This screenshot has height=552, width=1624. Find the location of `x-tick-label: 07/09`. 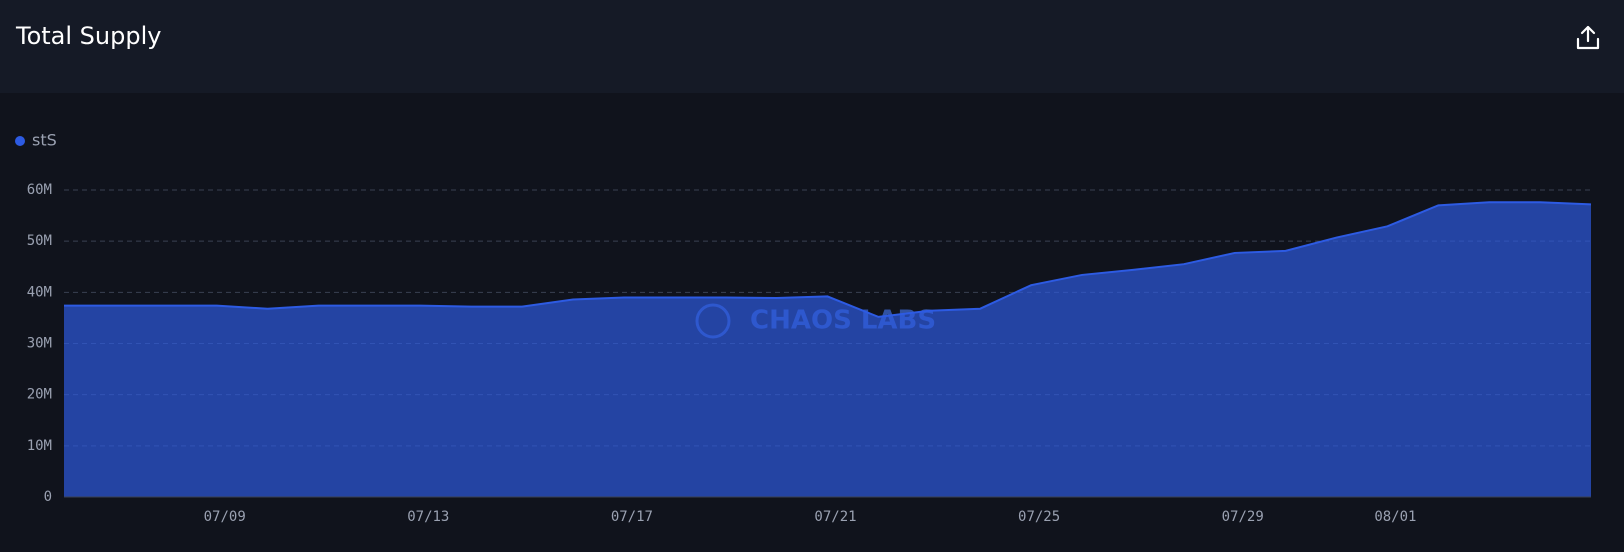

x-tick-label: 07/09 is located at coordinates (225, 517).